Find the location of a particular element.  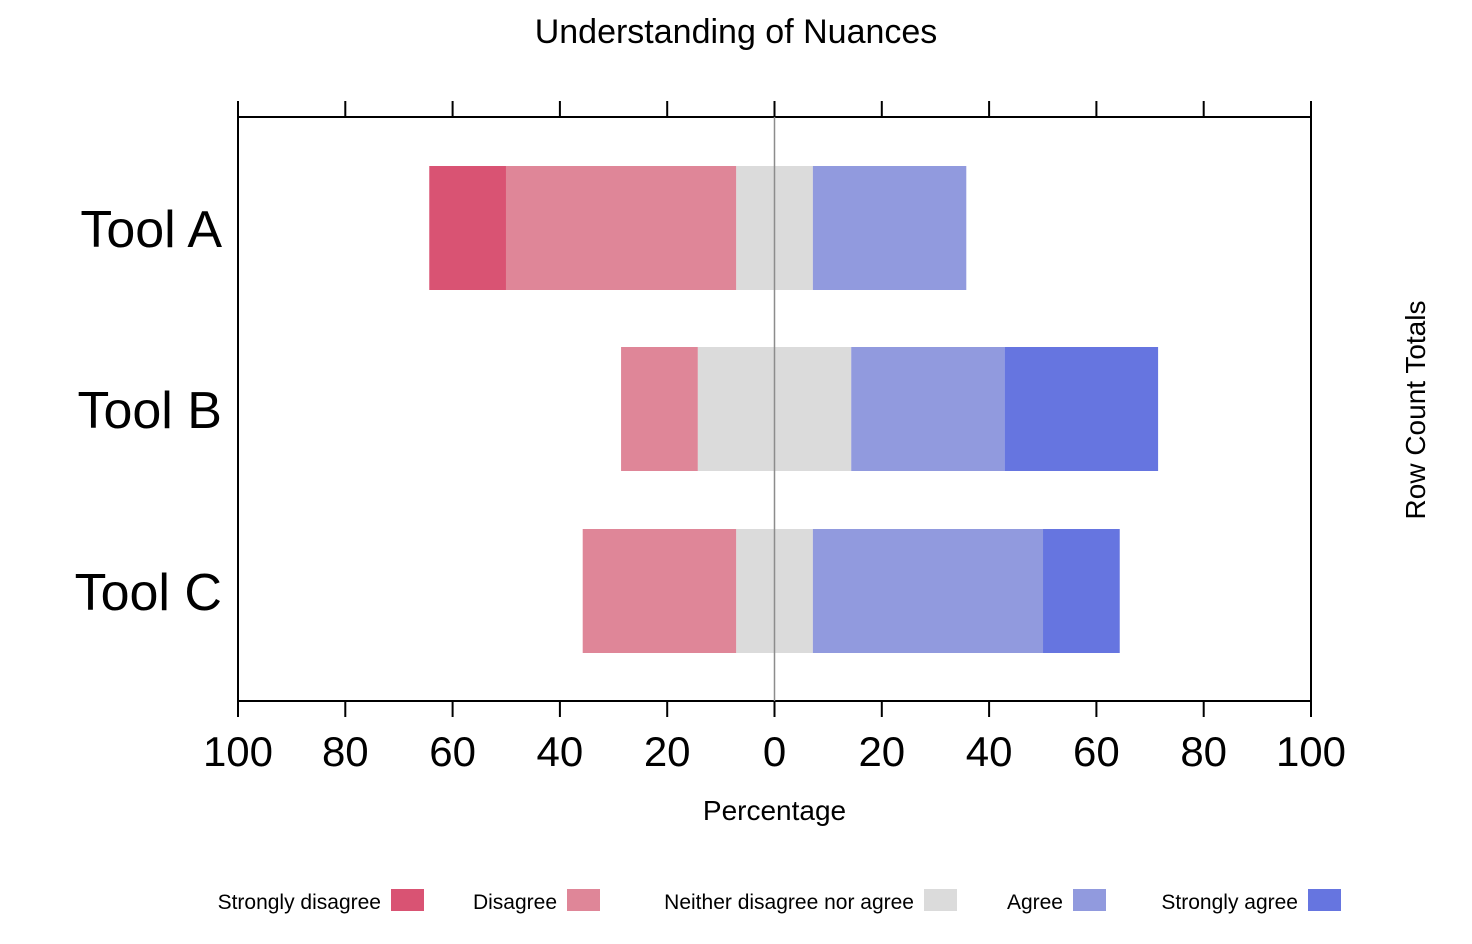

category-label: Tool B is located at coordinates (149, 411).